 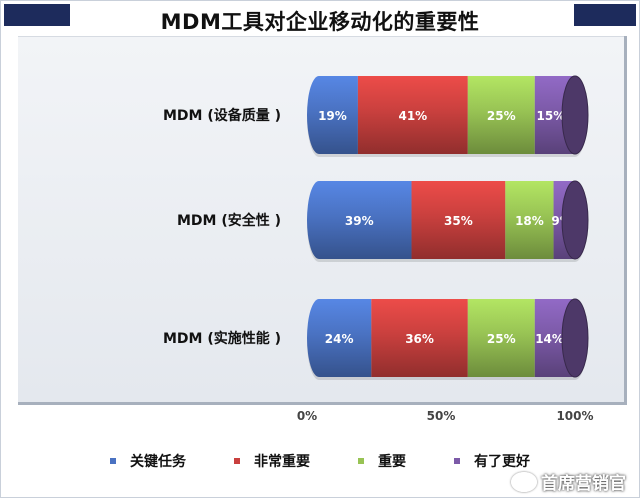 I want to click on data-label: 24%, so click(x=339, y=339).